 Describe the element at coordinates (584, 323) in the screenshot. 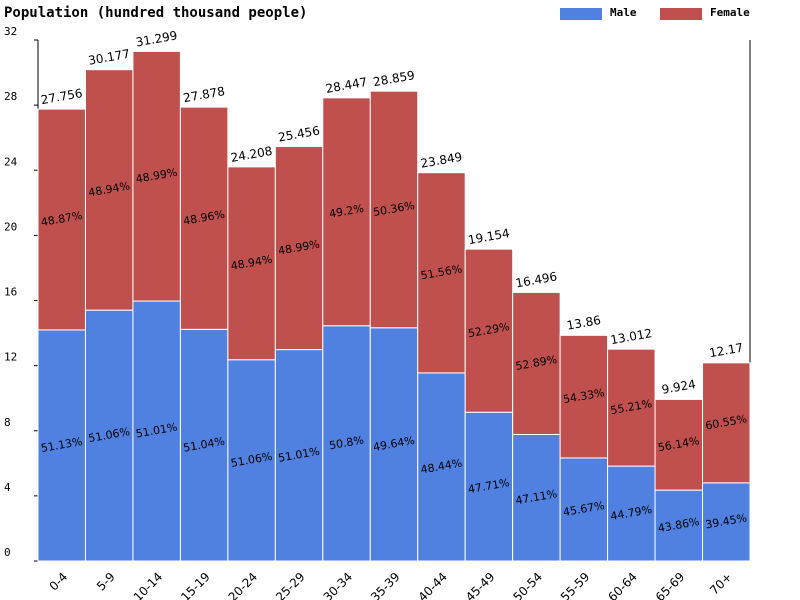

I see `total-label: 13.86` at that location.